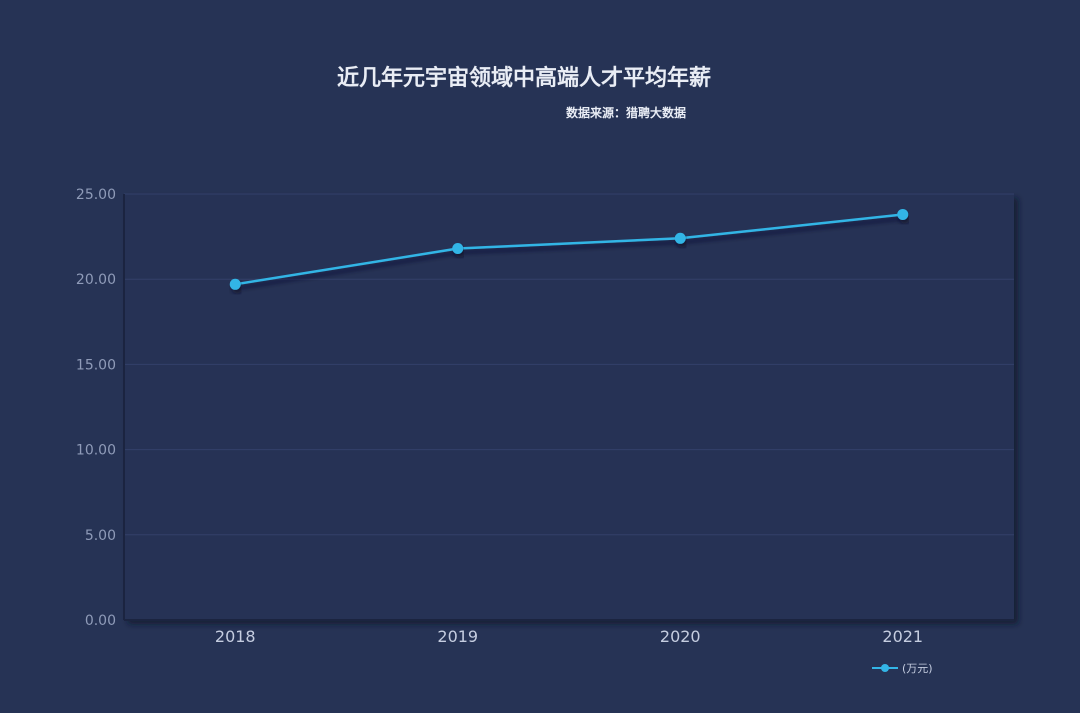 Image resolution: width=1080 pixels, height=713 pixels. I want to click on y-tick-label: 25.00, so click(96, 195).